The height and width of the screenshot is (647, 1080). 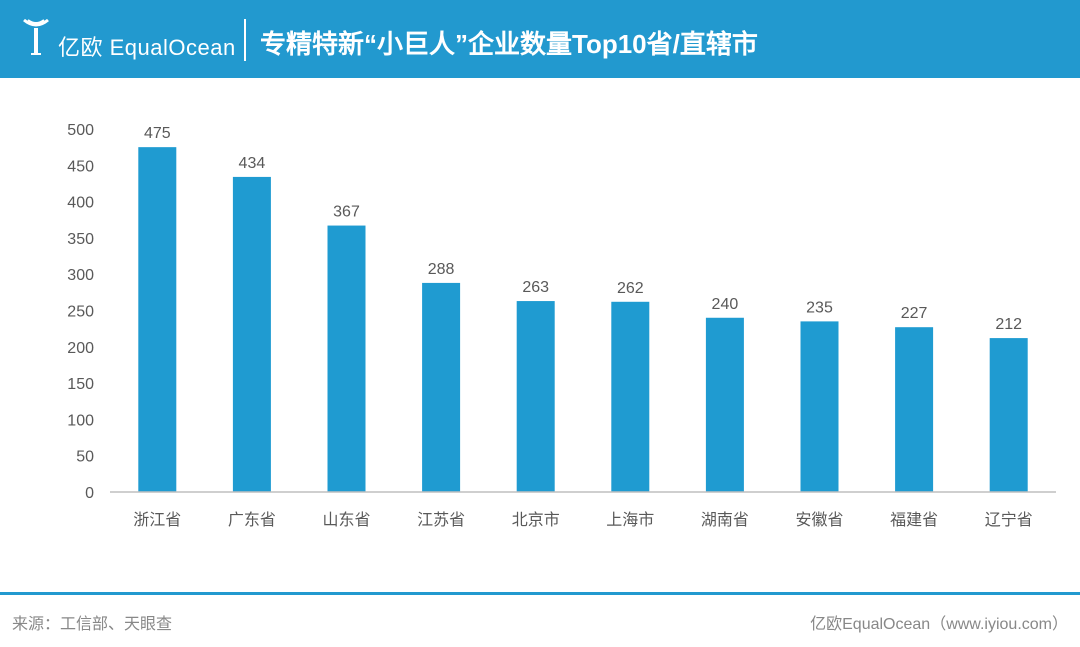 What do you see at coordinates (80, 312) in the screenshot?
I see `y-tick-label: 250` at bounding box center [80, 312].